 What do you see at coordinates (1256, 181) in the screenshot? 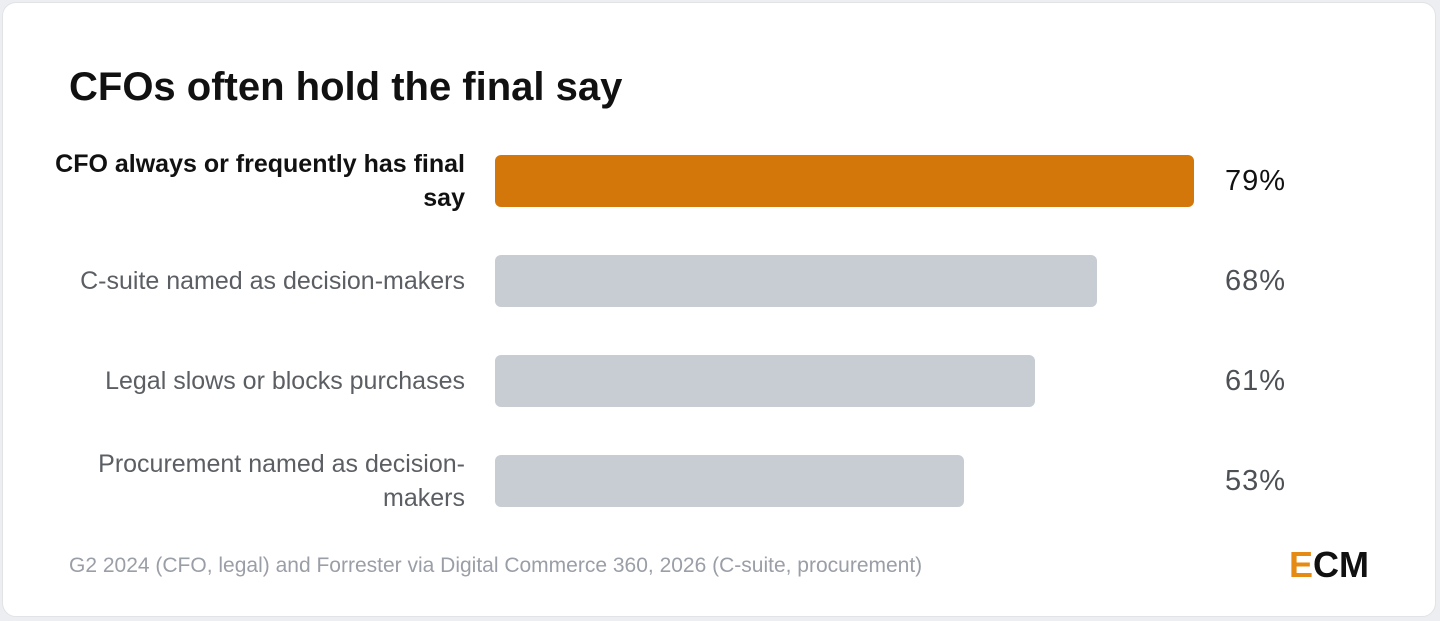
I see `value-label: 79%` at bounding box center [1256, 181].